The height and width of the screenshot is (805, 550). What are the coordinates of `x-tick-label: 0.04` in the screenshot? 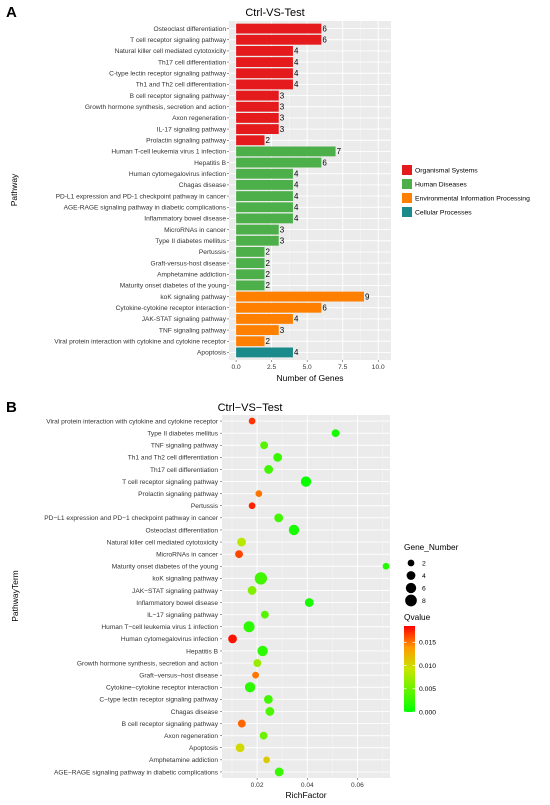 It's located at (307, 785).